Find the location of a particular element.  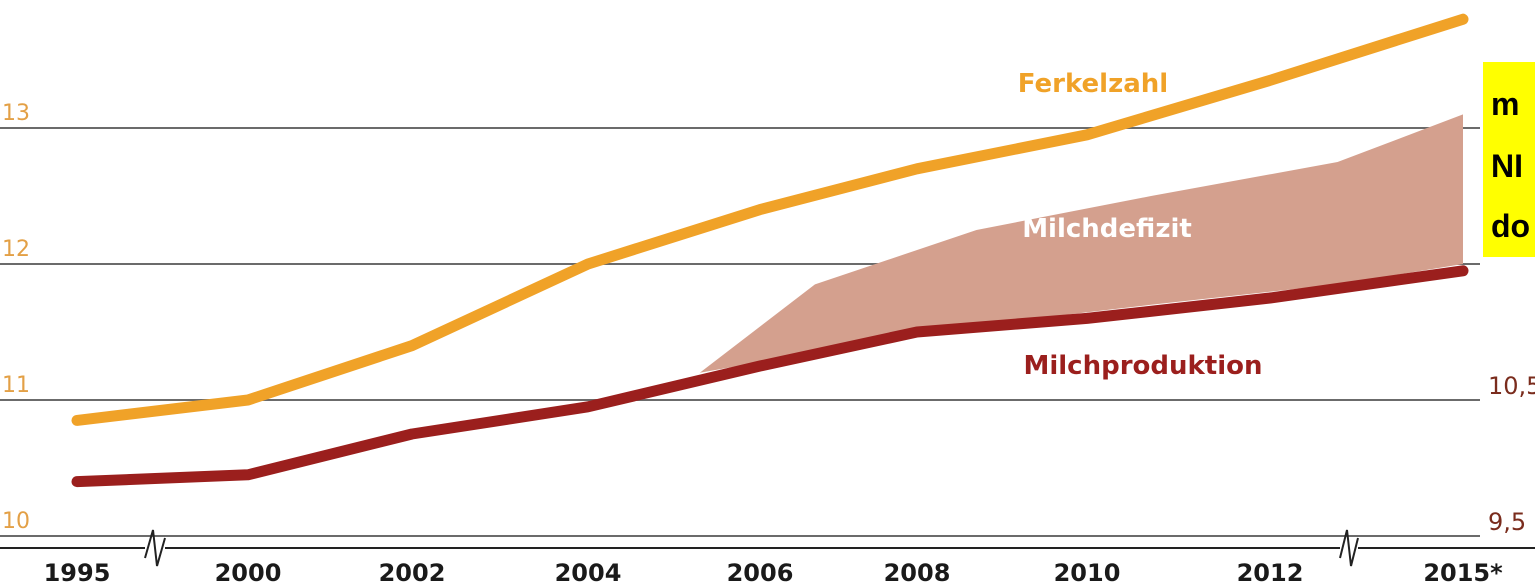

series-label: Milchproduktion is located at coordinates (1142, 366).